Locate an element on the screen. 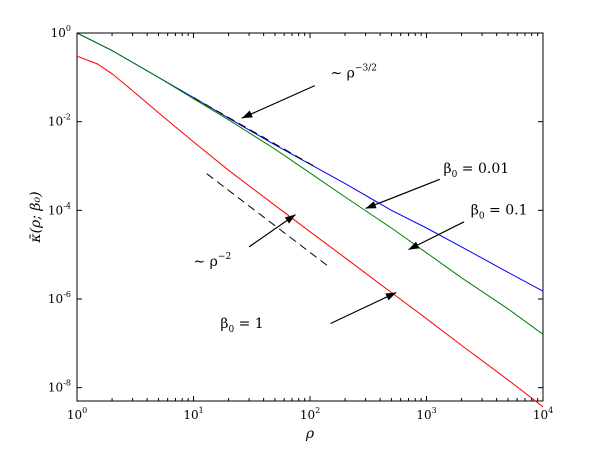  y-tick-label: 10⁻⁴ is located at coordinates (59, 209).